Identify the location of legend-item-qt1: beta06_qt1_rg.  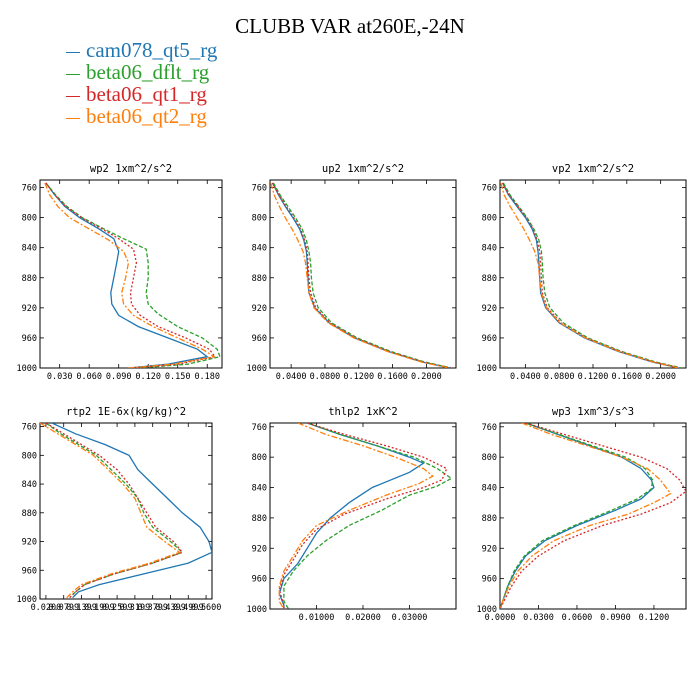
(136, 94).